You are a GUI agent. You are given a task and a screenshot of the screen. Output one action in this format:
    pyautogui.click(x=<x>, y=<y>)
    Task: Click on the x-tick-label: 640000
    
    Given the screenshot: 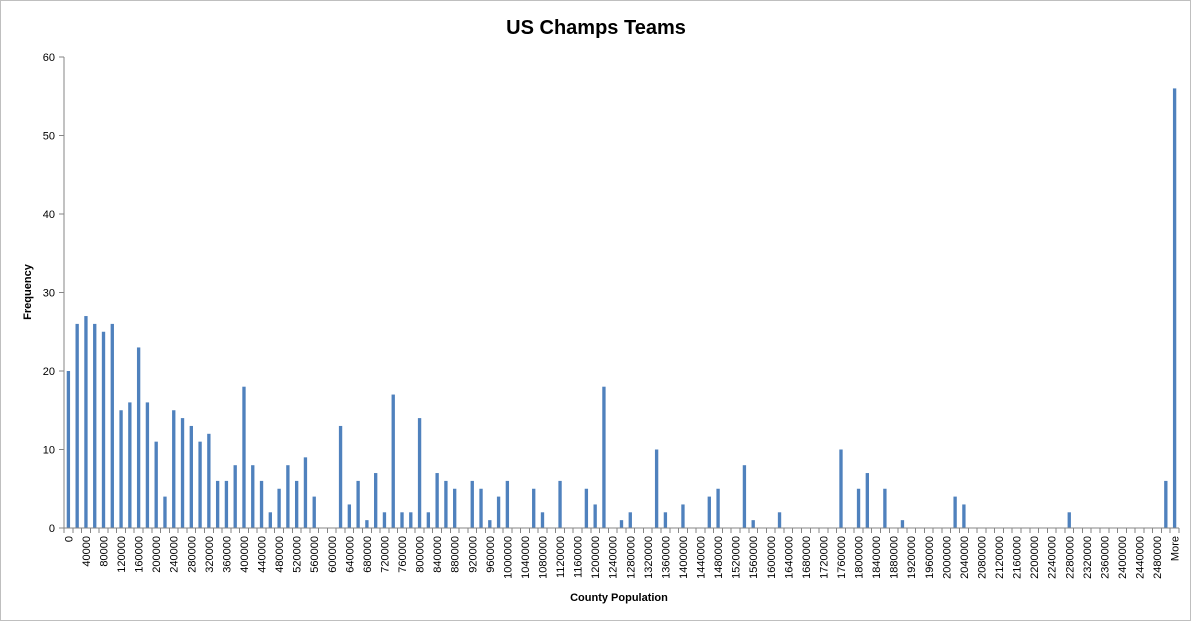 What is the action you would take?
    pyautogui.click(x=350, y=554)
    